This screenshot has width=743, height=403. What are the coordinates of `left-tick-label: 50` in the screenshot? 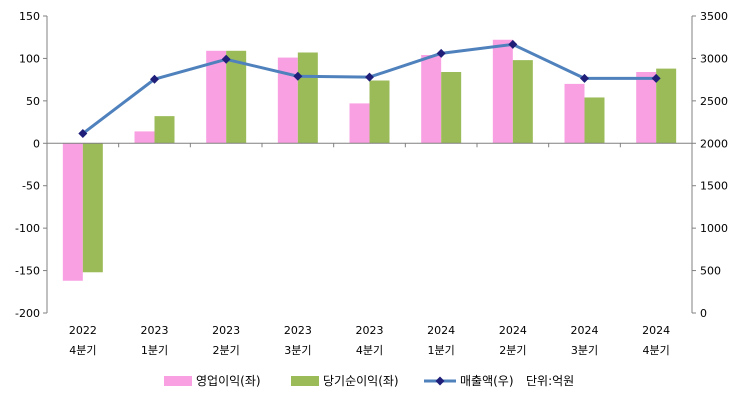 It's located at (33, 101).